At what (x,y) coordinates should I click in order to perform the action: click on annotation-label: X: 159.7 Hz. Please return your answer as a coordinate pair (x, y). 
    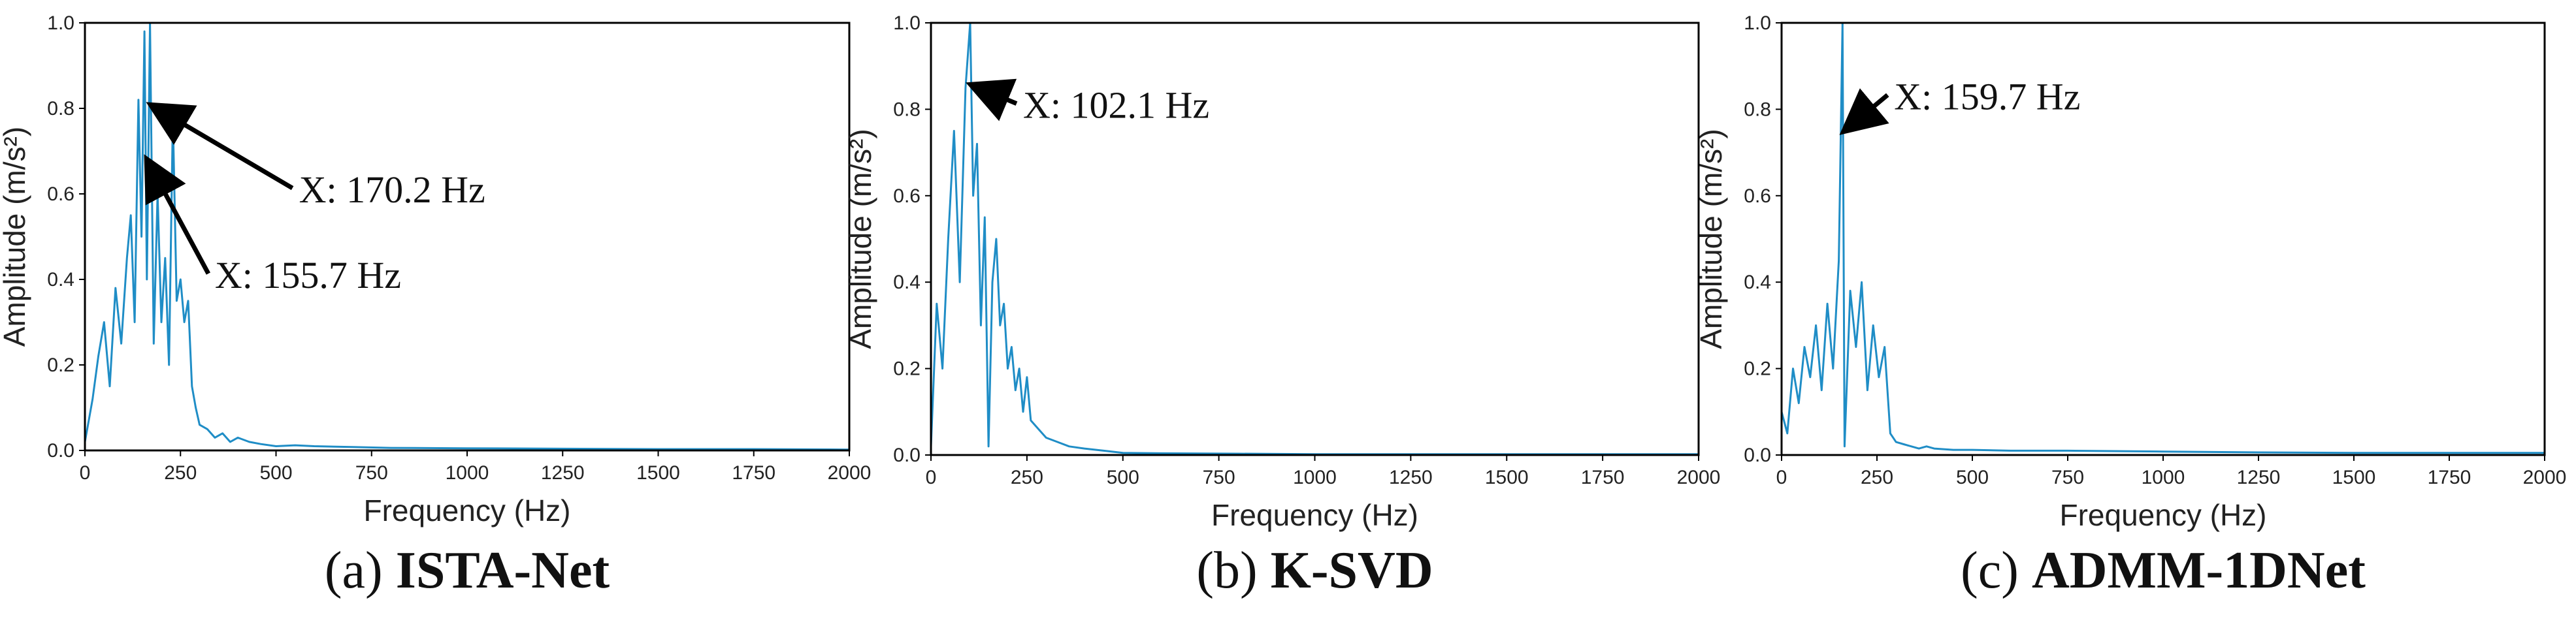
    Looking at the image, I should click on (1987, 97).